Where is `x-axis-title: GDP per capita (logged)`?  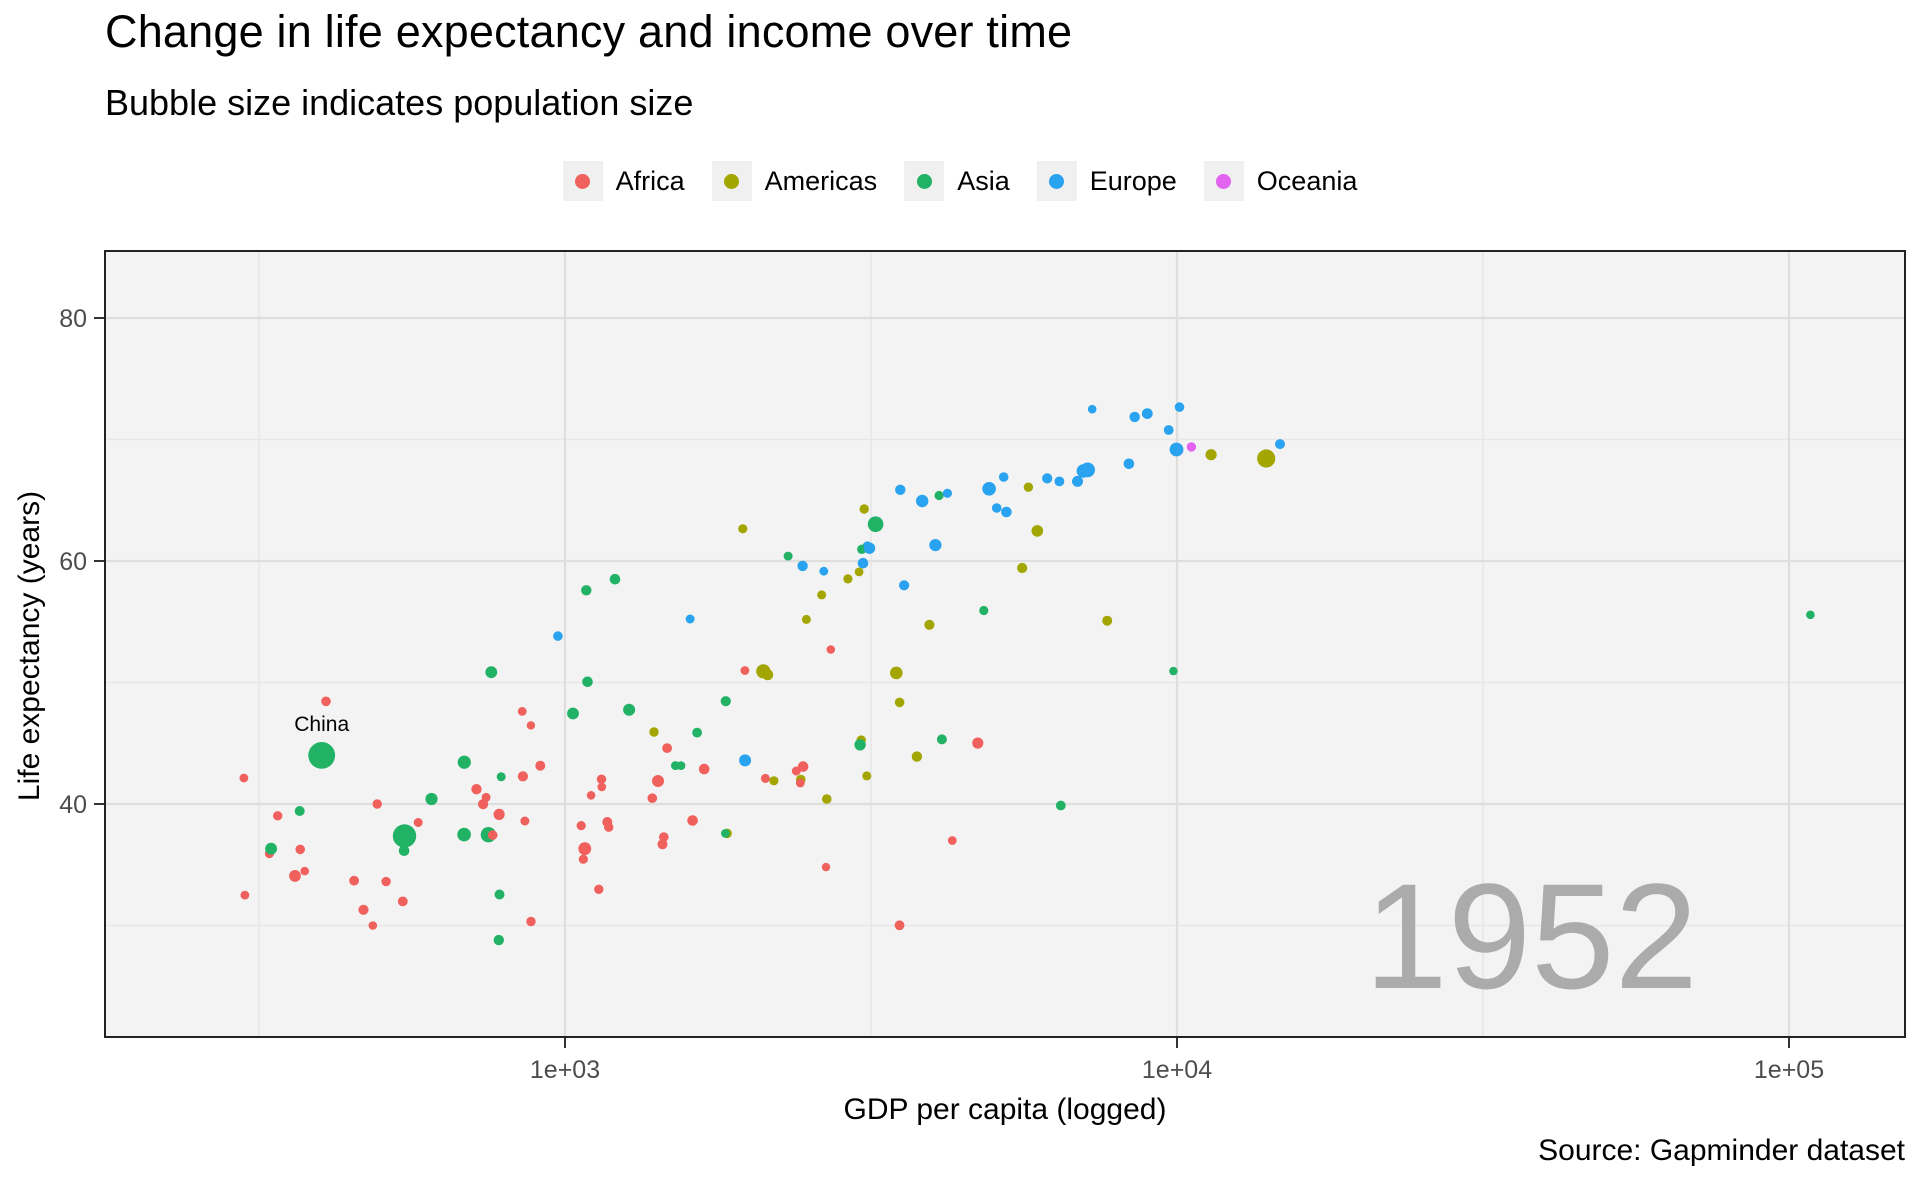
x-axis-title: GDP per capita (logged) is located at coordinates (1005, 1109).